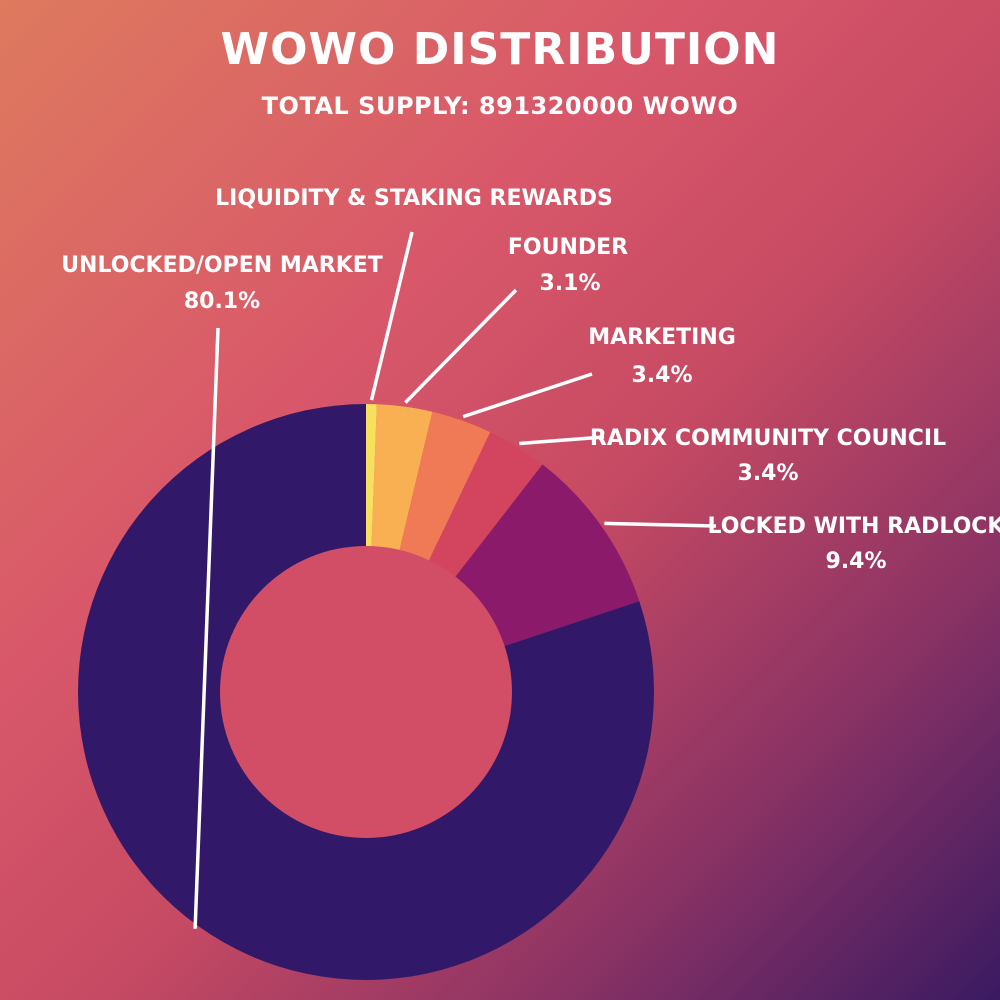  What do you see at coordinates (527, 395) in the screenshot?
I see `leader-line-marketing` at bounding box center [527, 395].